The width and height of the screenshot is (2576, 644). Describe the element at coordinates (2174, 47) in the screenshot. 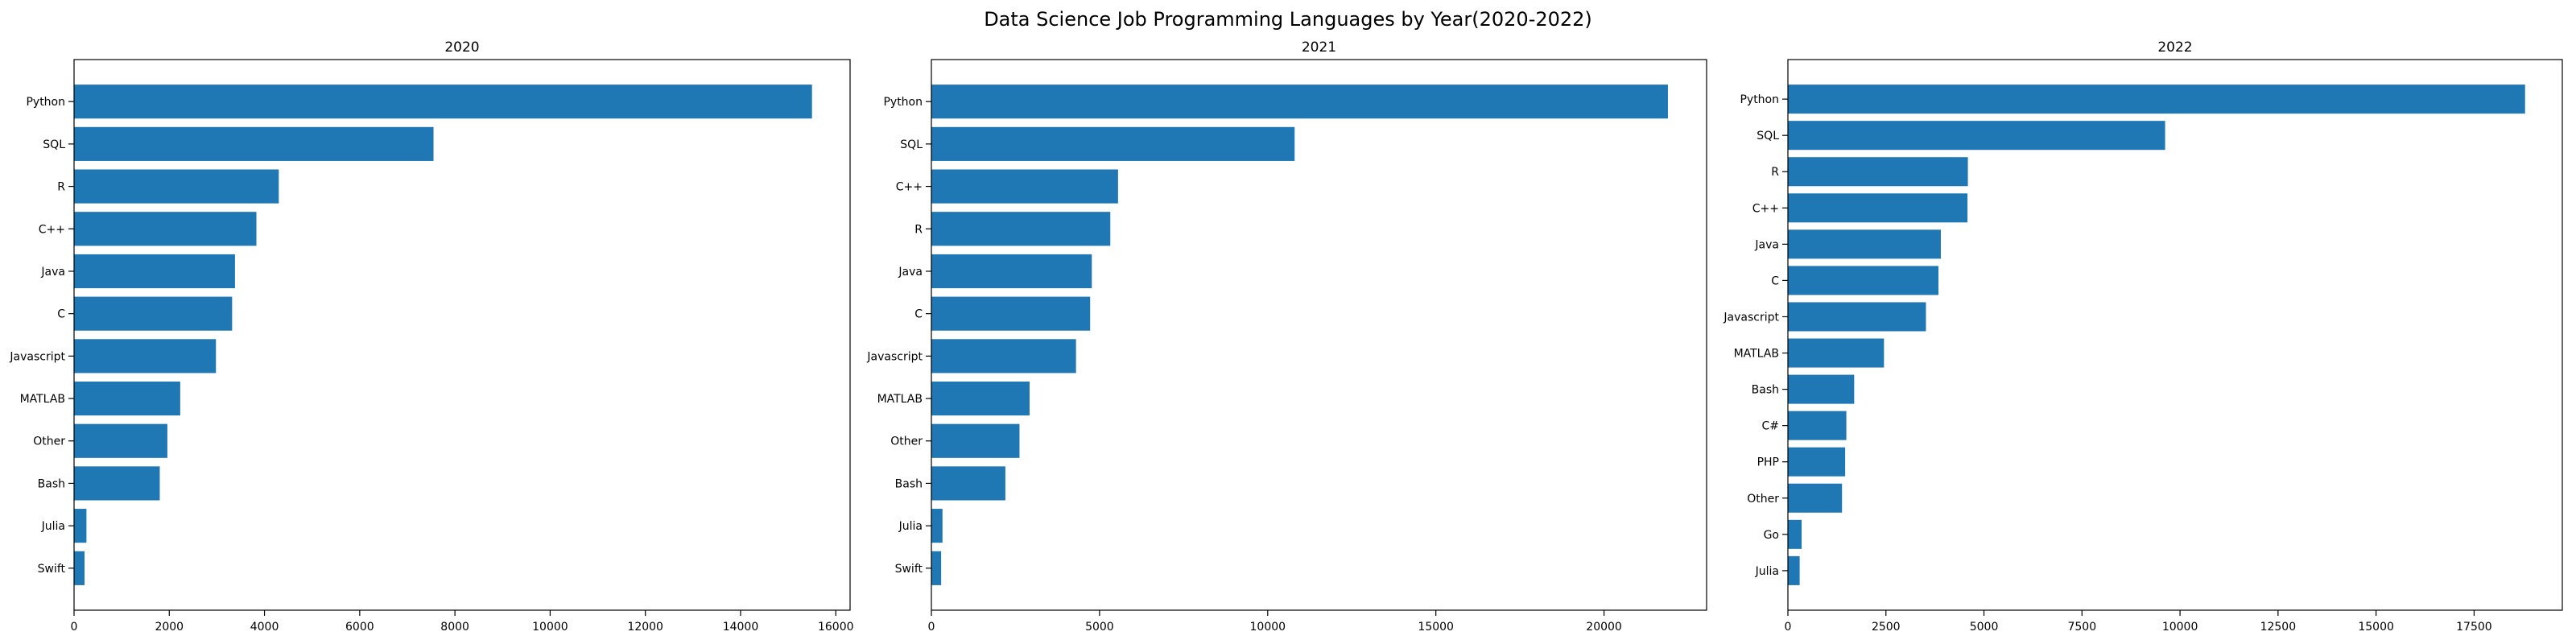

I see `subplot-title: 2022` at that location.